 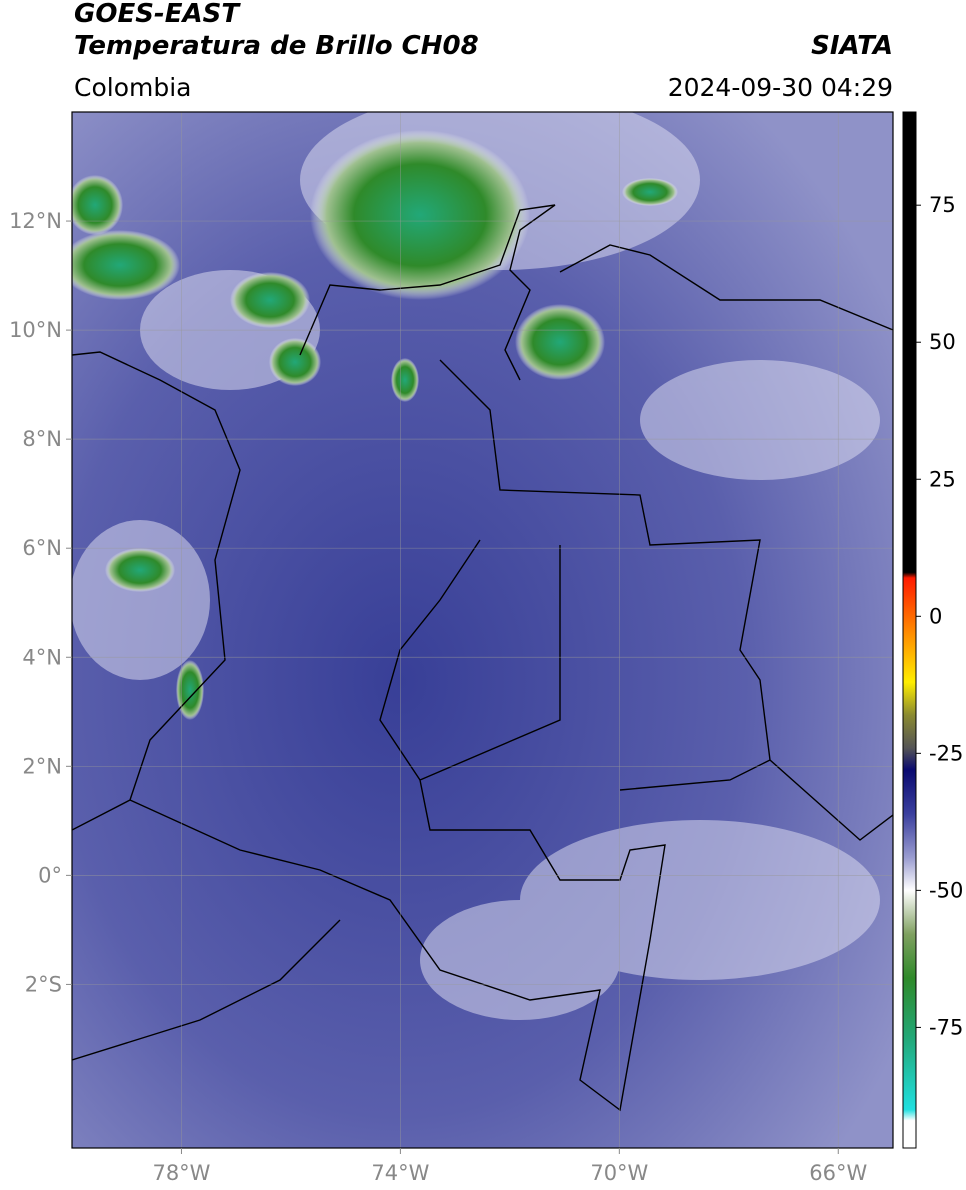 What do you see at coordinates (942, 342) in the screenshot?
I see `colorbar-tick-label: 50` at bounding box center [942, 342].